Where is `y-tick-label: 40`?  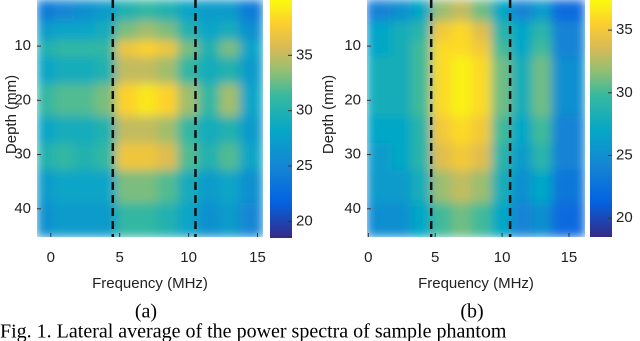
y-tick-label: 40 is located at coordinates (352, 208).